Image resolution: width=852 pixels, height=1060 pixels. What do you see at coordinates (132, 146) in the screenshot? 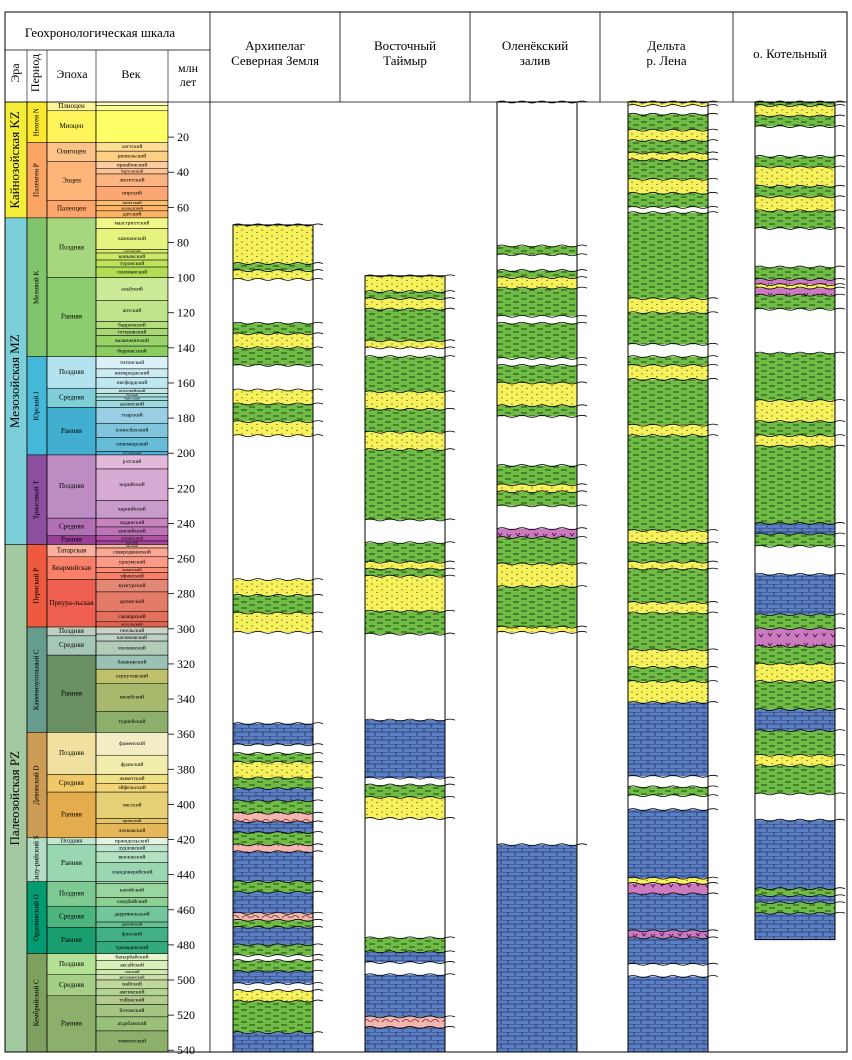
I see `stage-label: хаттский` at bounding box center [132, 146].